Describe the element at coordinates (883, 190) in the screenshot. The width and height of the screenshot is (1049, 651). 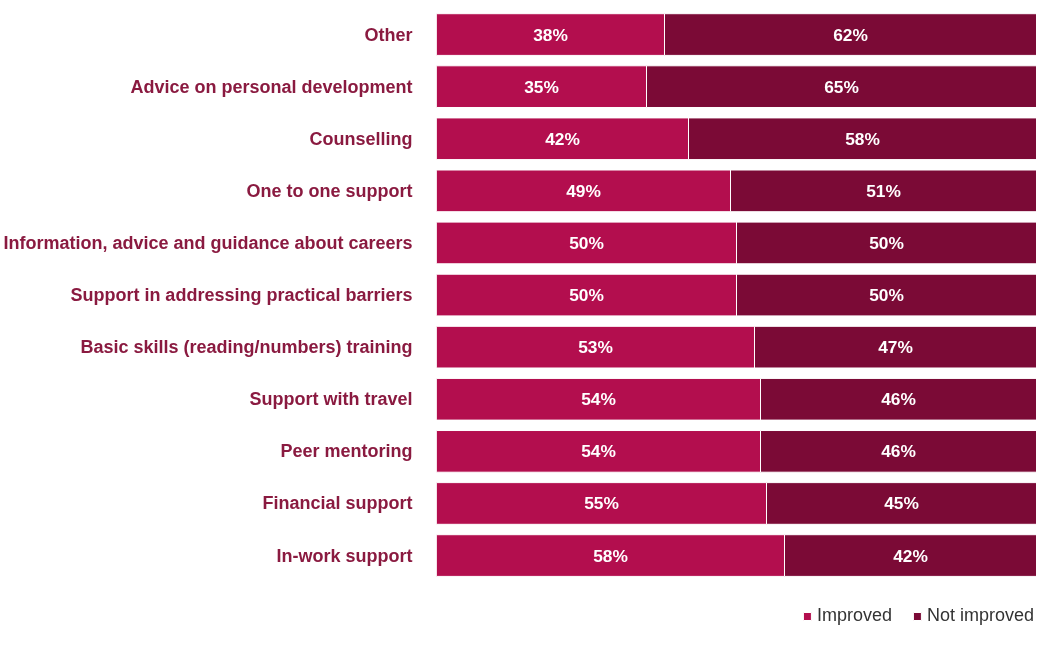
I see `data-label: 51%` at that location.